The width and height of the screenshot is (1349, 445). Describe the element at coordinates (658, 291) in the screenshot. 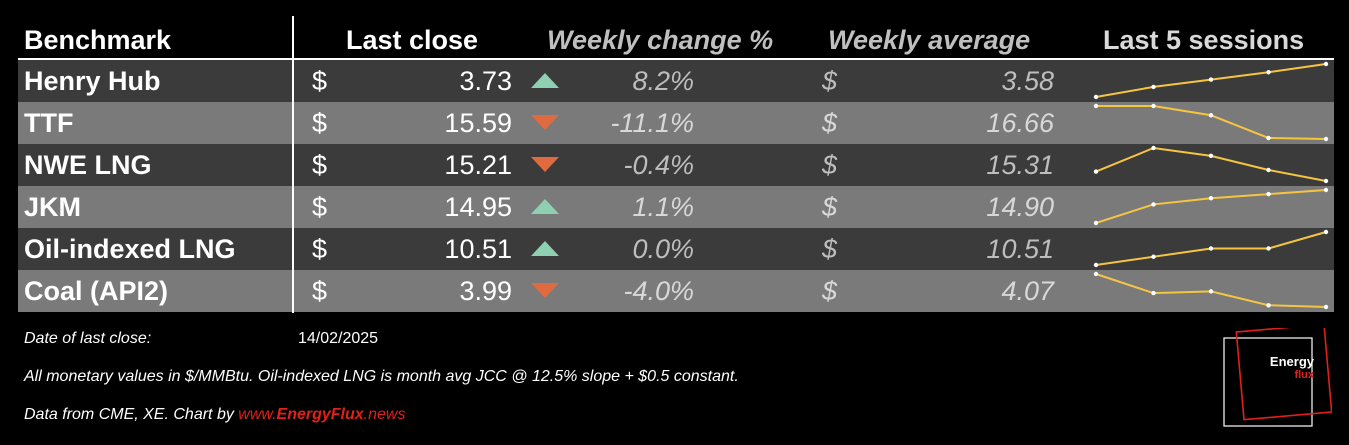

I see `weekly-change-value: -4.0%` at that location.